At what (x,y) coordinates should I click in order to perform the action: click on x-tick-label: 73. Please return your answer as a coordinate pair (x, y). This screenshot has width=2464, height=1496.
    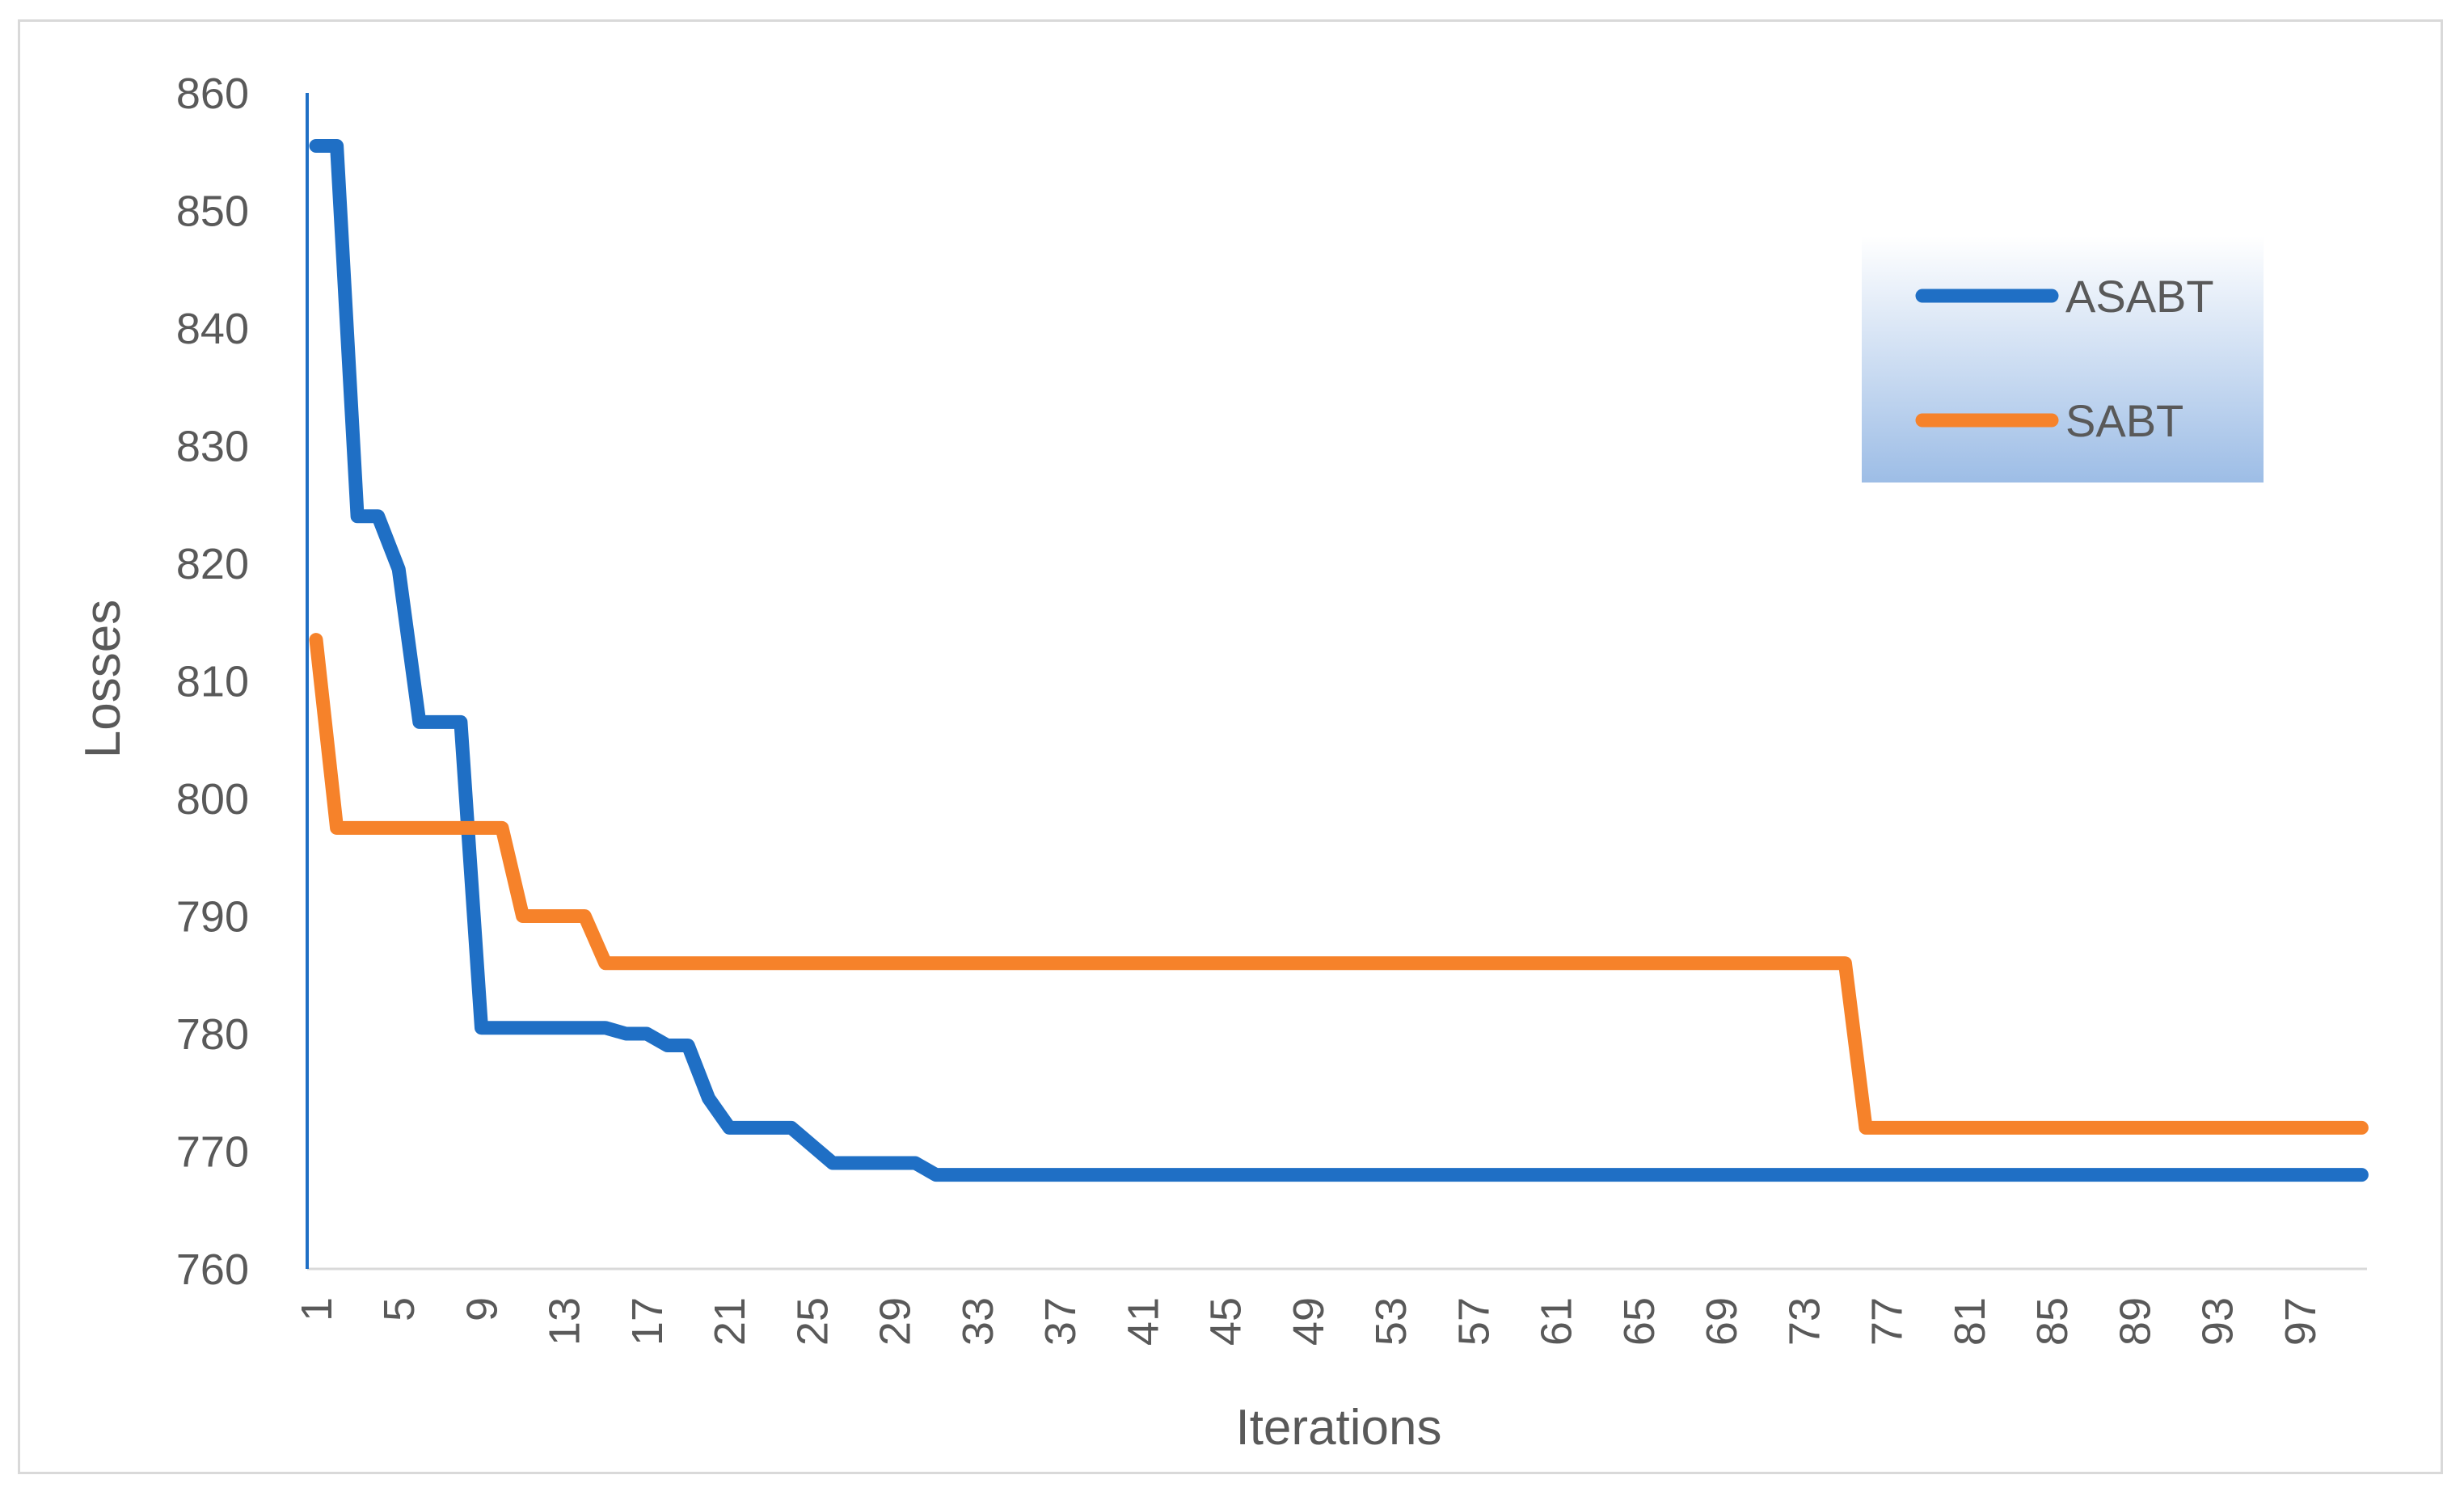
    Looking at the image, I should click on (1804, 1321).